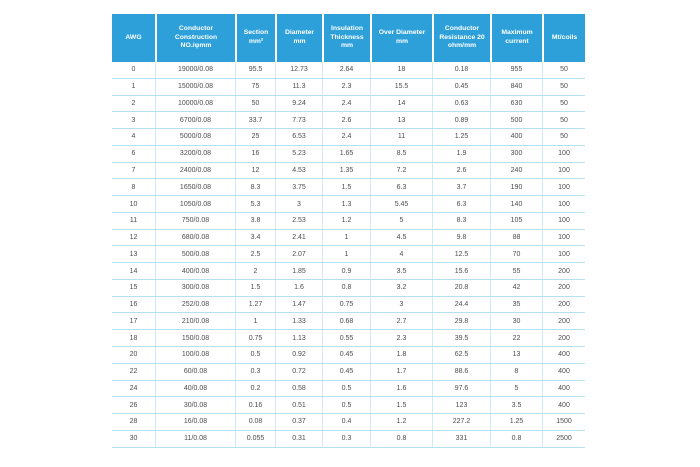  What do you see at coordinates (298, 287) in the screenshot?
I see `table-cell: 1.6` at bounding box center [298, 287].